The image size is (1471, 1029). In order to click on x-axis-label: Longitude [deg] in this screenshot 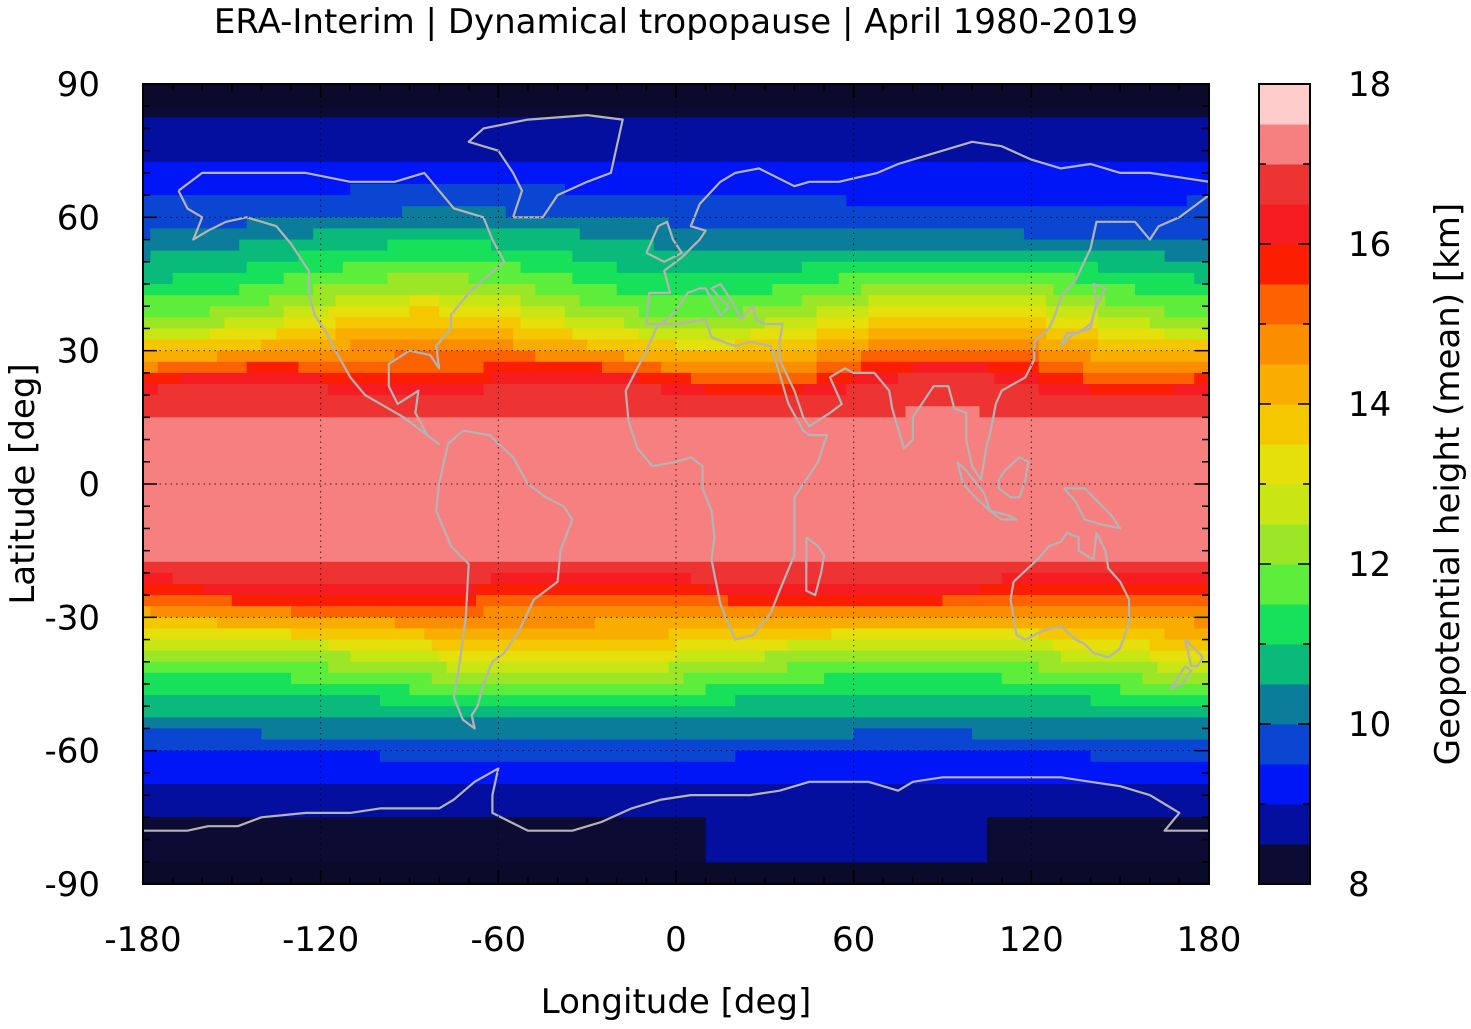, I will do `click(676, 1002)`.